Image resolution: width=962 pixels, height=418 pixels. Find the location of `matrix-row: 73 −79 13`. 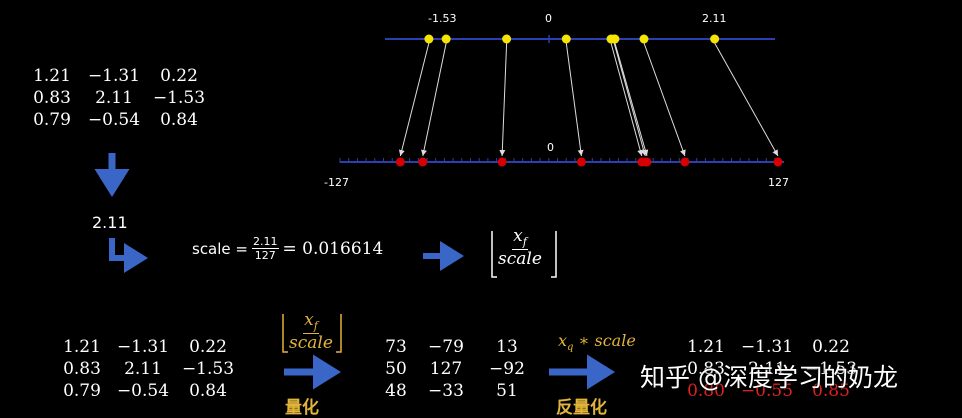

matrix-row: 73 −79 13 is located at coordinates (457, 347).